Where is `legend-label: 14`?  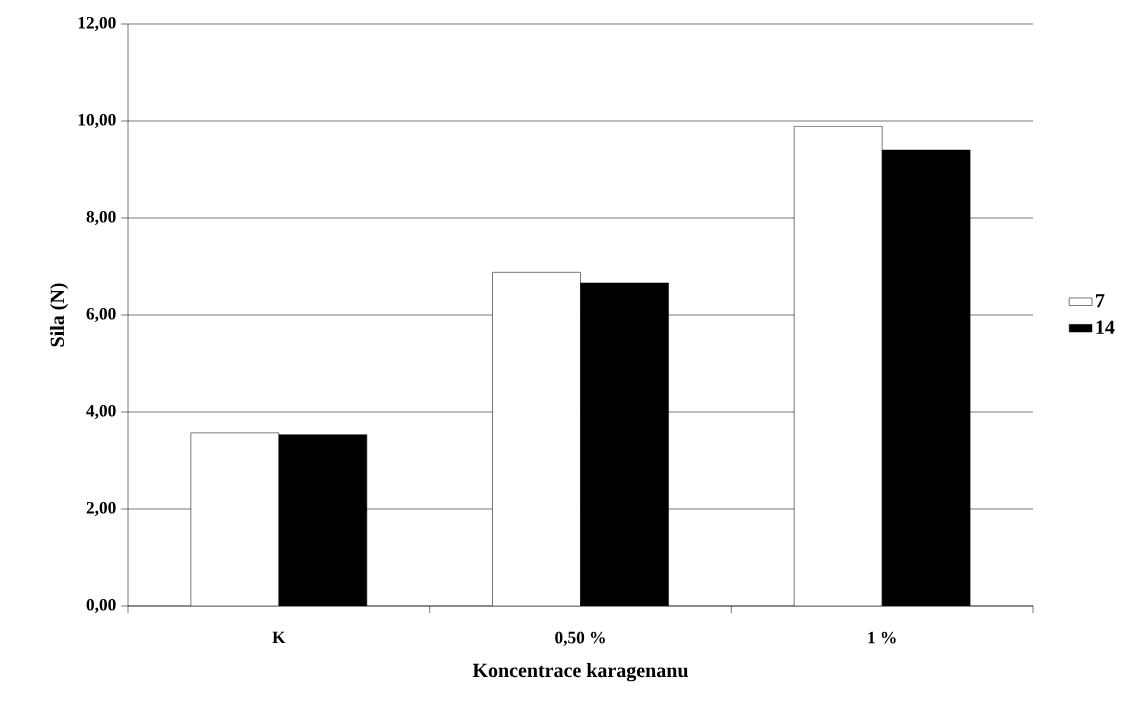
legend-label: 14 is located at coordinates (1105, 327).